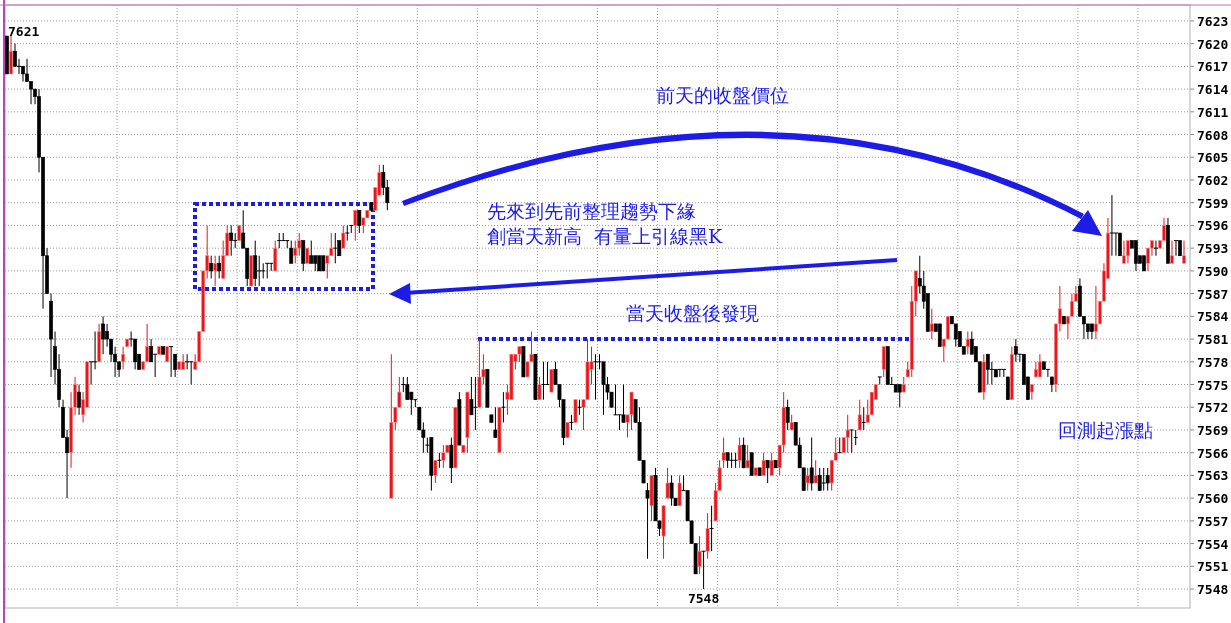 The width and height of the screenshot is (1231, 623). I want to click on annotation: 7621, so click(24, 31).